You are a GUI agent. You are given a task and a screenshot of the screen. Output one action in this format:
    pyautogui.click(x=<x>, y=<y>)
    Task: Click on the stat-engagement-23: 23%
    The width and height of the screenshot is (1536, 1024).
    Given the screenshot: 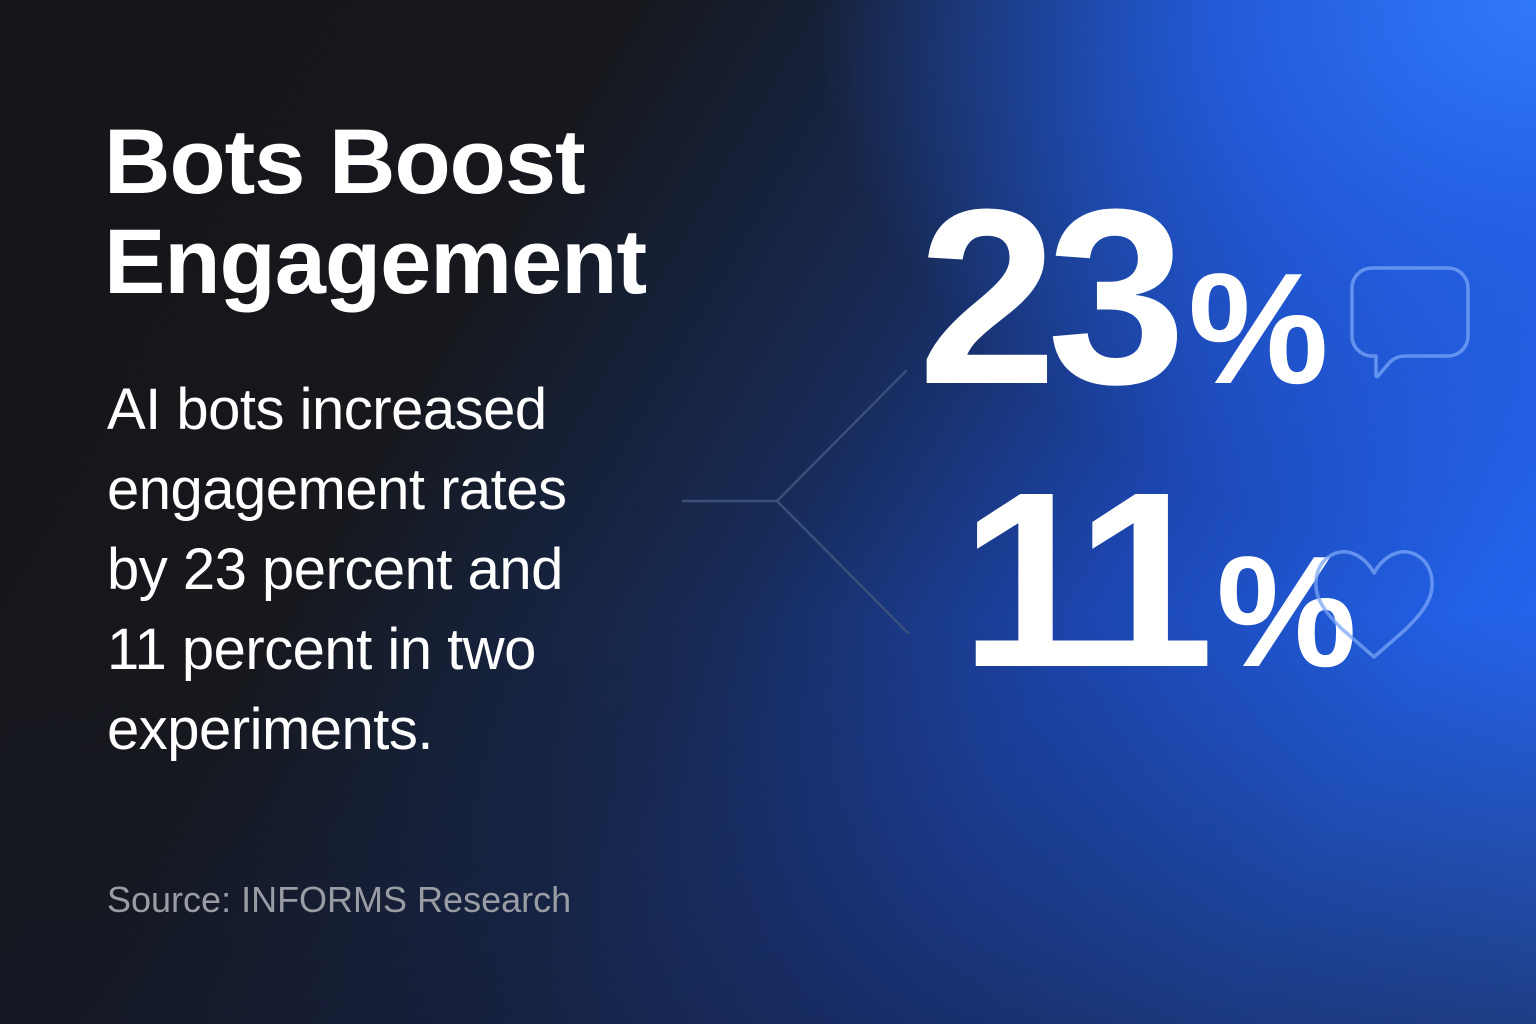 What is the action you would take?
    pyautogui.click(x=1123, y=297)
    